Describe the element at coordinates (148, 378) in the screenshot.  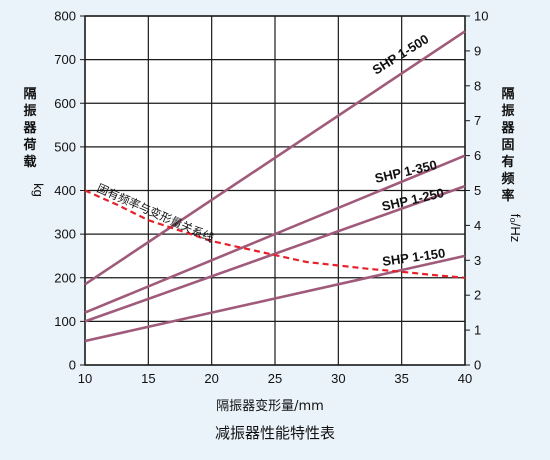
I see `x-tick-label: 15` at that location.